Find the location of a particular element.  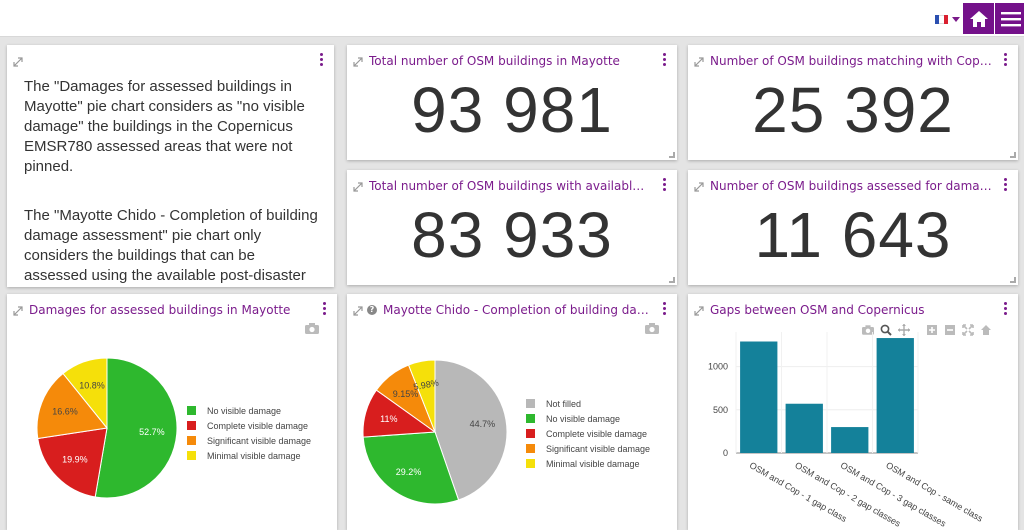

y-tick-label: 0 is located at coordinates (725, 453).